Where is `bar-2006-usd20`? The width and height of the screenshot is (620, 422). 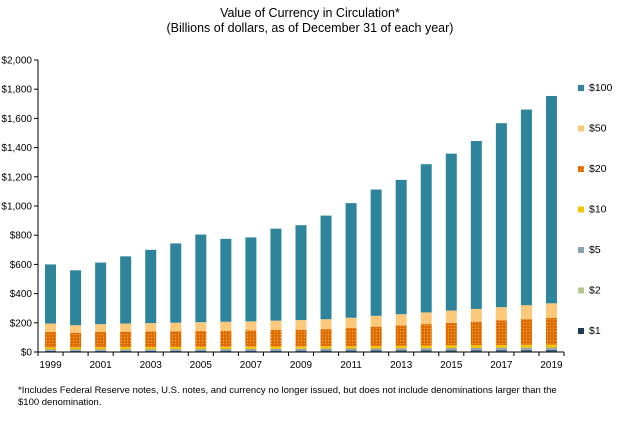
bar-2006-usd20 is located at coordinates (226, 338).